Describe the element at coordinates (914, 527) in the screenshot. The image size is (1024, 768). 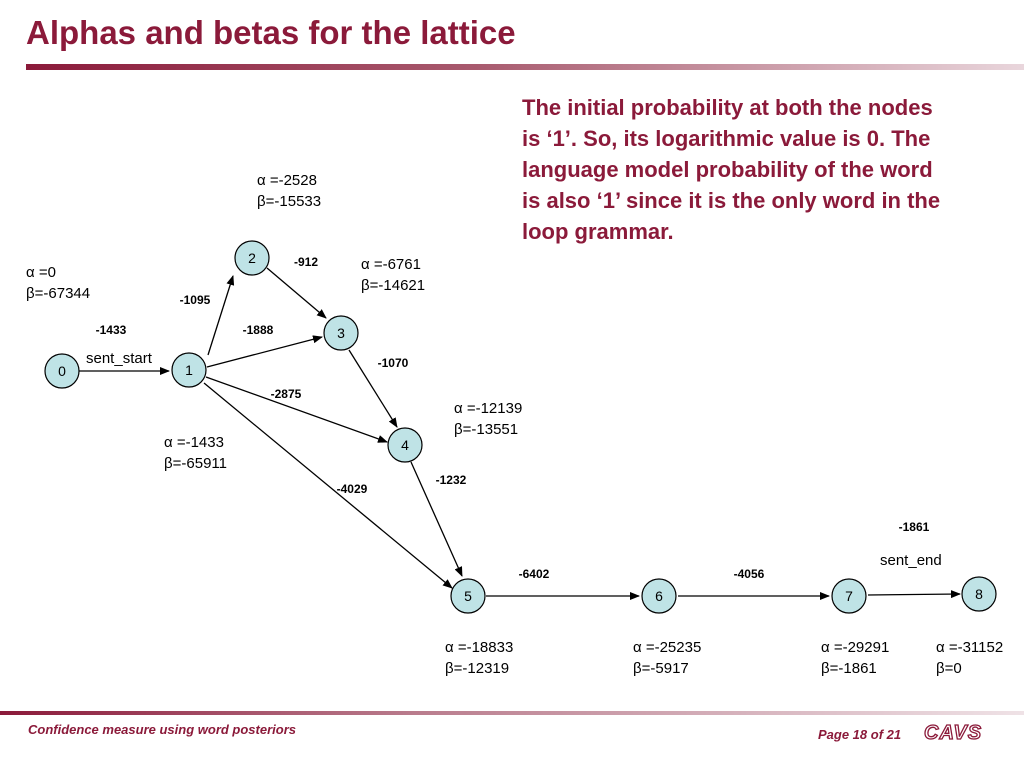
I see `weight-7-8: -1861` at that location.